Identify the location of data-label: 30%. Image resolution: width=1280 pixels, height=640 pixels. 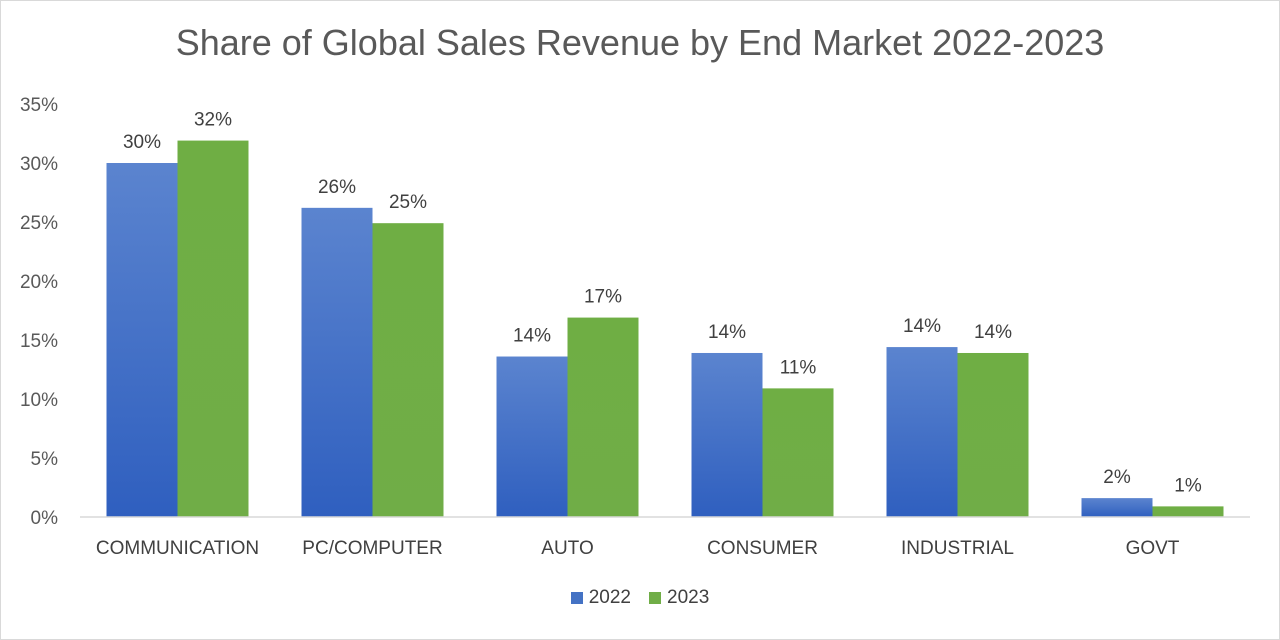
(142, 142).